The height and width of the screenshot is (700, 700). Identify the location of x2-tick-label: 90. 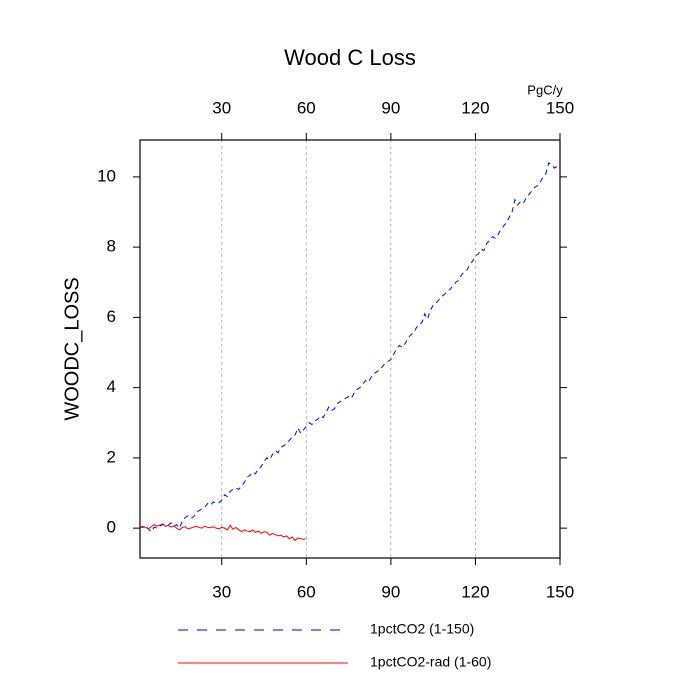
(390, 107).